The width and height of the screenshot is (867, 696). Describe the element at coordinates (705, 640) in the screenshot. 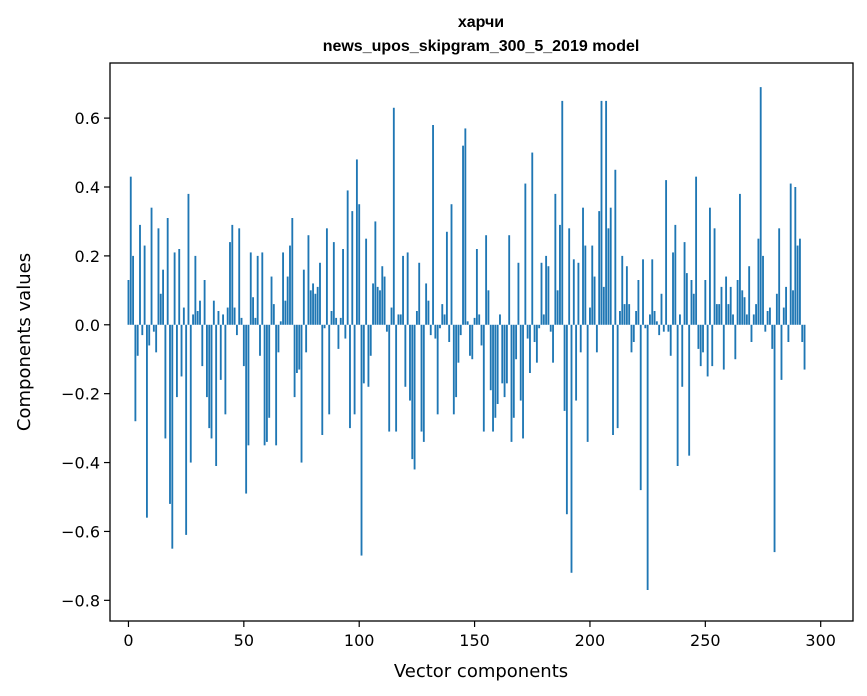

I see `x-tick-label: 250` at that location.